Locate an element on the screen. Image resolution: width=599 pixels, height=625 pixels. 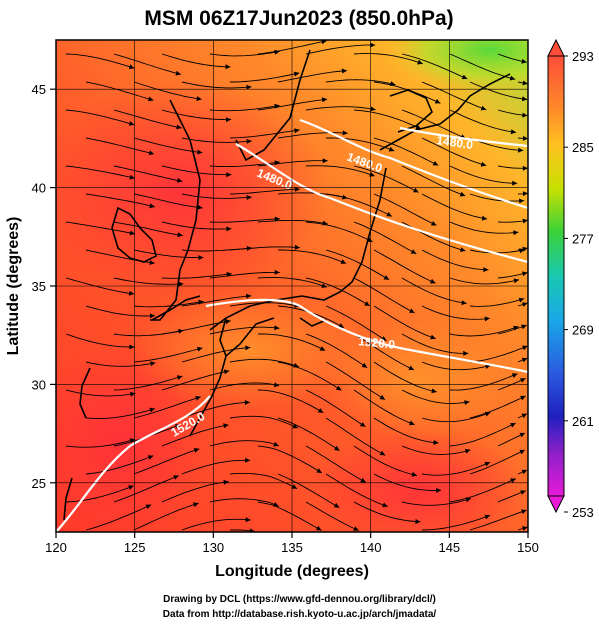
colorbar-top-arrow is located at coordinates (556, 47).